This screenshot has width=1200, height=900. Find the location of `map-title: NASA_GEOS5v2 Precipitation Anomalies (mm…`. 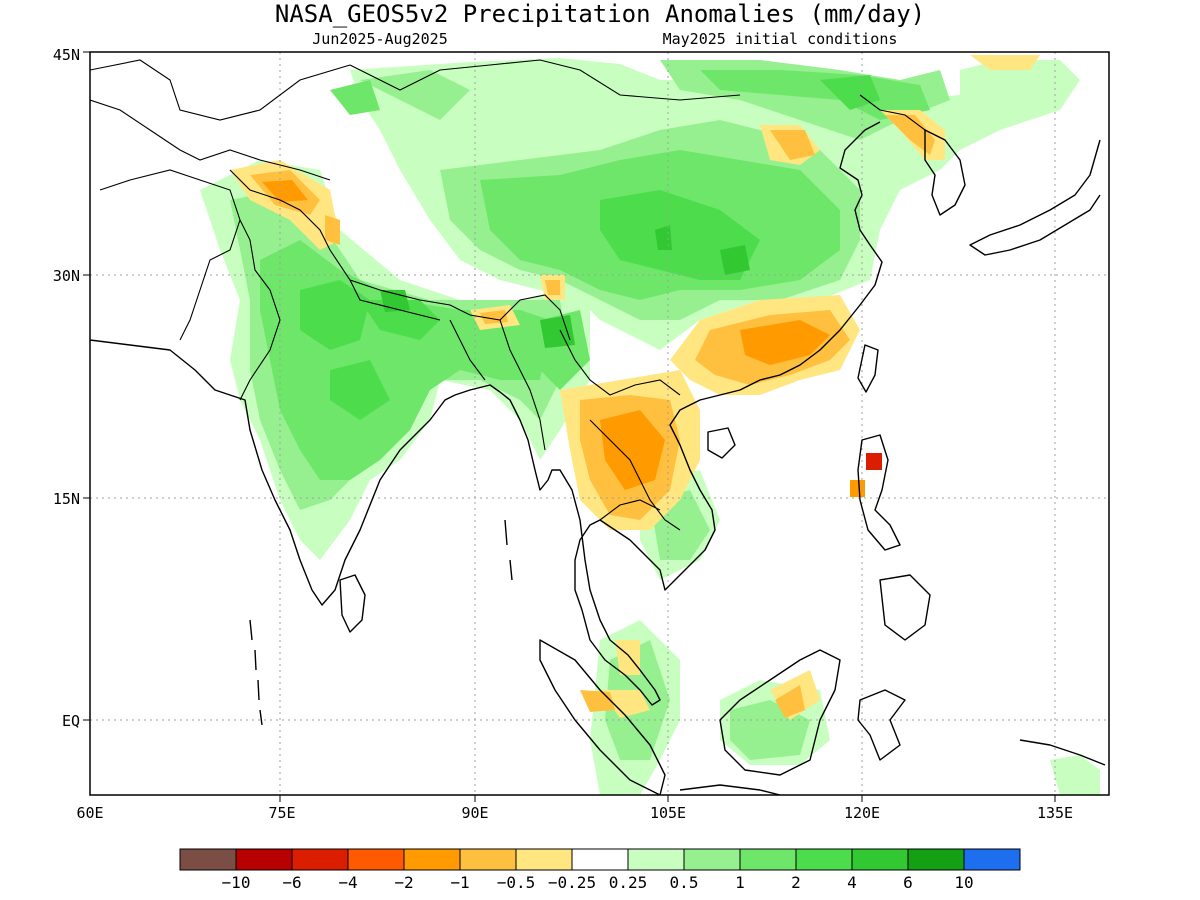

map-title: NASA_GEOS5v2 Precipitation Anomalies (mm… is located at coordinates (600, 14).